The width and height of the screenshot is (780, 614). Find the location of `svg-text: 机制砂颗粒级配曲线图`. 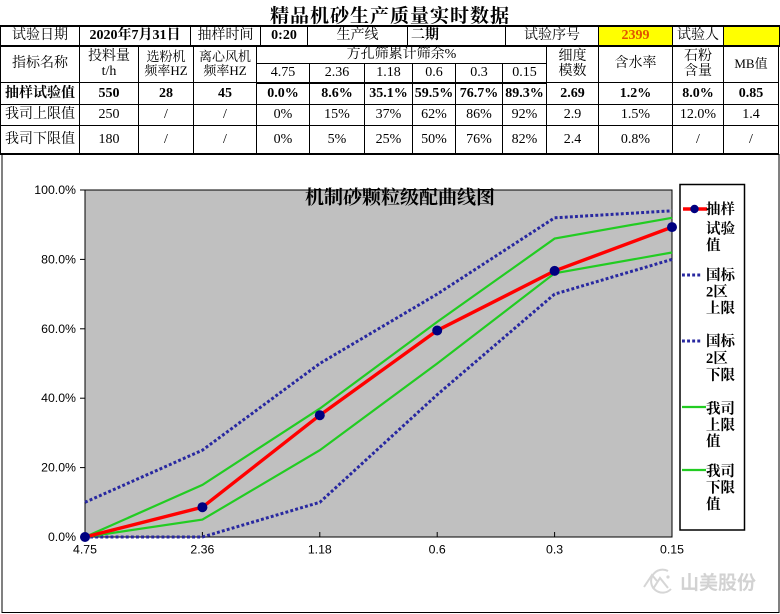

svg-text: 机制砂颗粒级配曲线图 is located at coordinates (400, 198).